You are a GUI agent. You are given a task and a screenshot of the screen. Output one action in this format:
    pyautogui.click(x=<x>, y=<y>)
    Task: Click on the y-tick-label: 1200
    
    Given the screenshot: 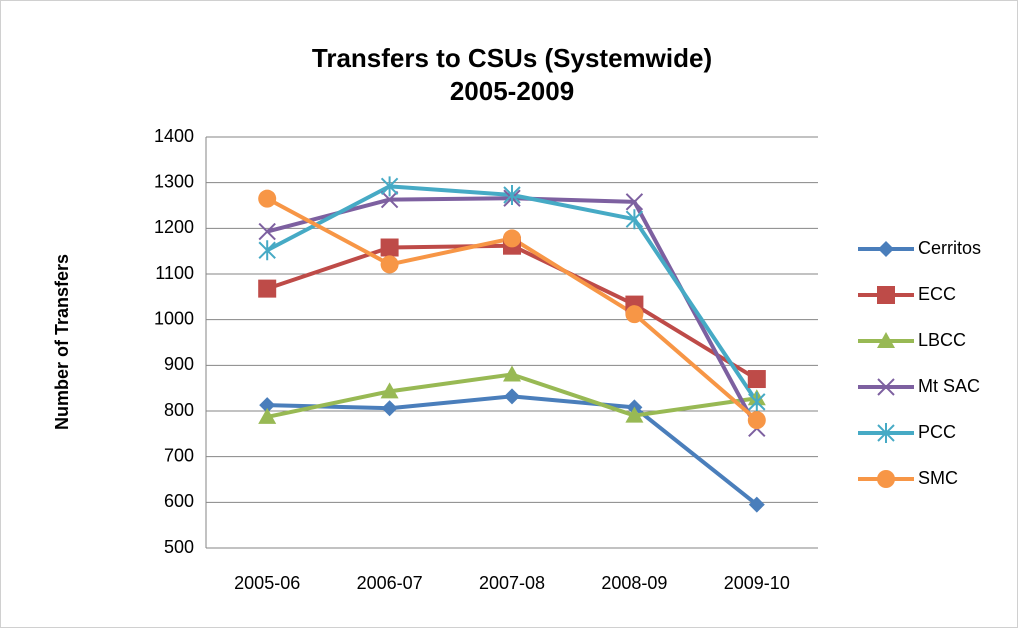 What is the action you would take?
    pyautogui.click(x=174, y=227)
    